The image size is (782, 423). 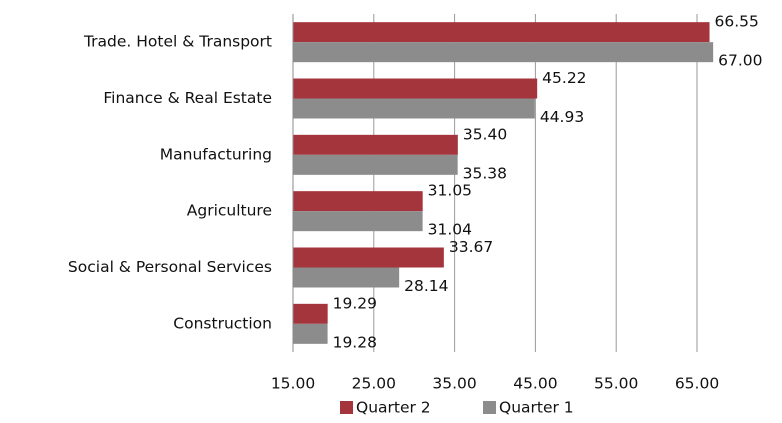 What do you see at coordinates (355, 303) in the screenshot?
I see `value-label: 19.29` at bounding box center [355, 303].